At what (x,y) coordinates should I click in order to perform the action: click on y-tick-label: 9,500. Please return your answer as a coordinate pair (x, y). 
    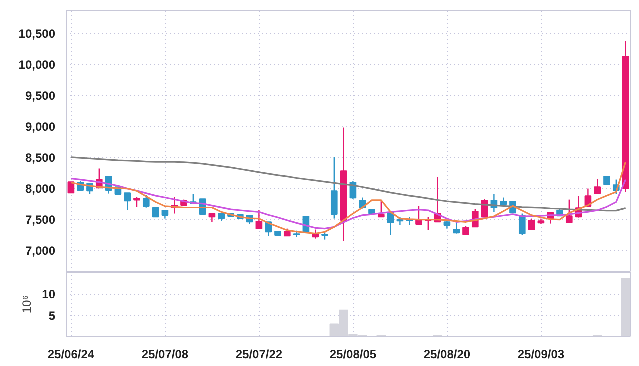
    Looking at the image, I should click on (40, 95).